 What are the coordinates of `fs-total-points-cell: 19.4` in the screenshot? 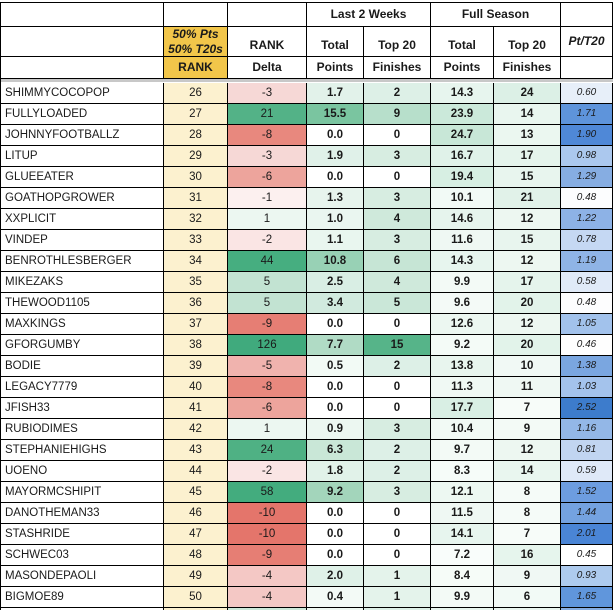 It's located at (462, 177).